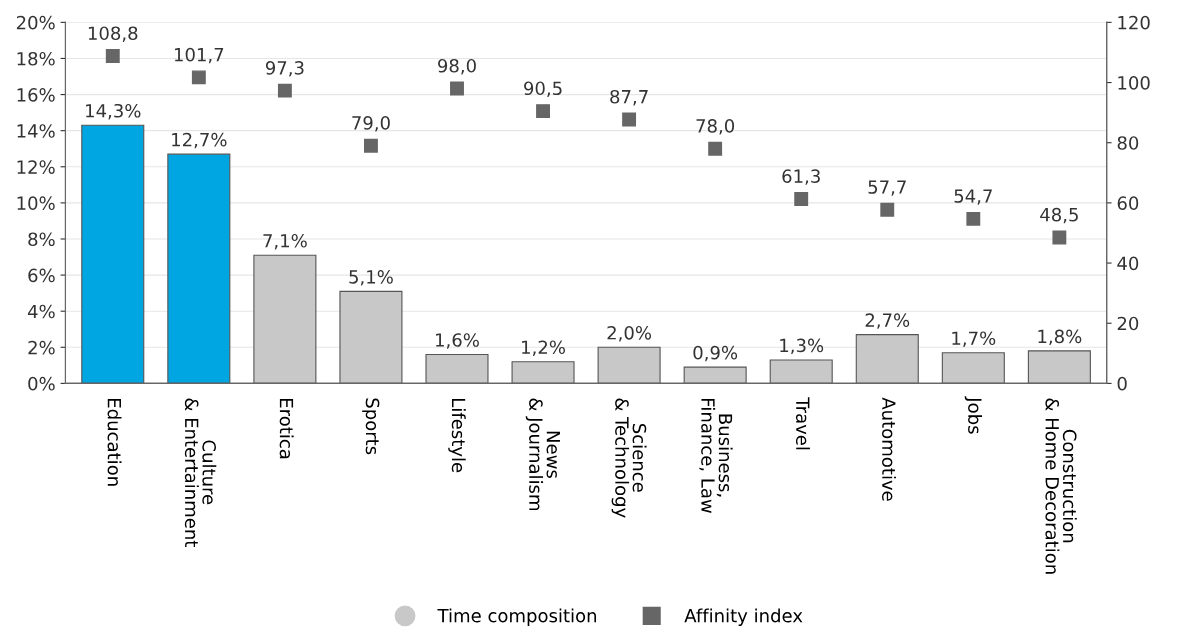 The width and height of the screenshot is (1190, 639). What do you see at coordinates (114, 442) in the screenshot?
I see `x-tick-label: Education` at bounding box center [114, 442].